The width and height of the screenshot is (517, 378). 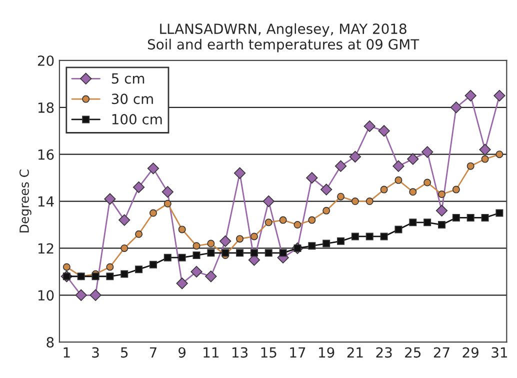 I want to click on x-tick-label: 15, so click(x=268, y=352).